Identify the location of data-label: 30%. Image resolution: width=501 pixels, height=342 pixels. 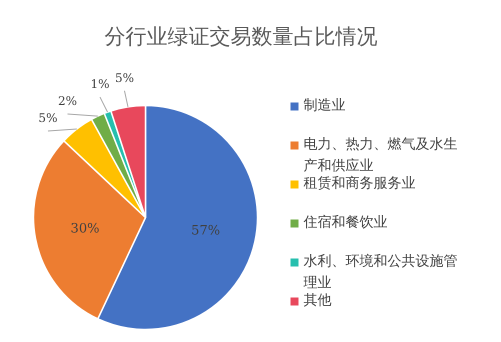
(85, 229).